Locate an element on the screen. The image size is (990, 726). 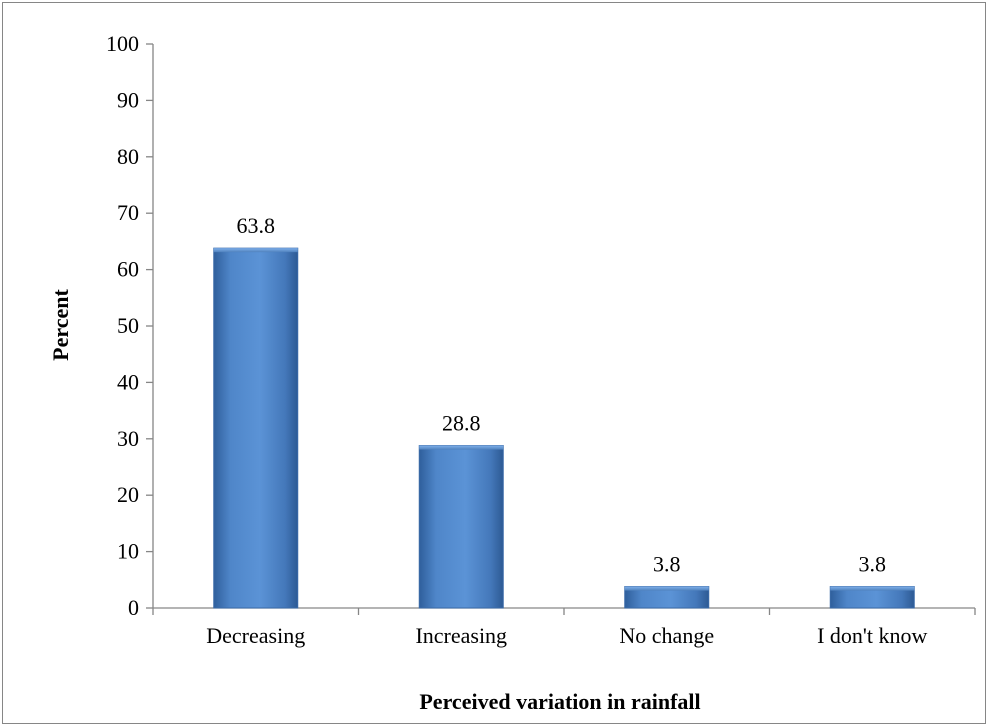
y-tick-label: 0 is located at coordinates (133, 607).